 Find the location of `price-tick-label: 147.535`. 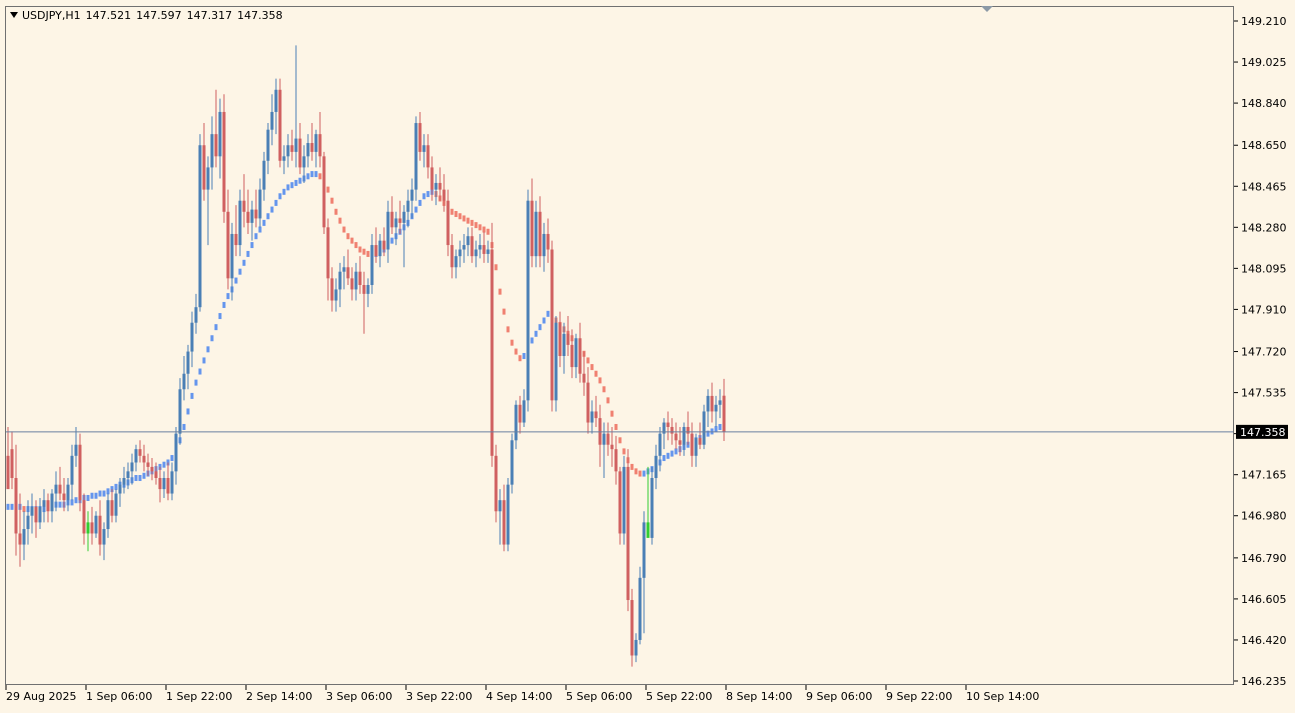

price-tick-label: 147.535 is located at coordinates (1264, 393).